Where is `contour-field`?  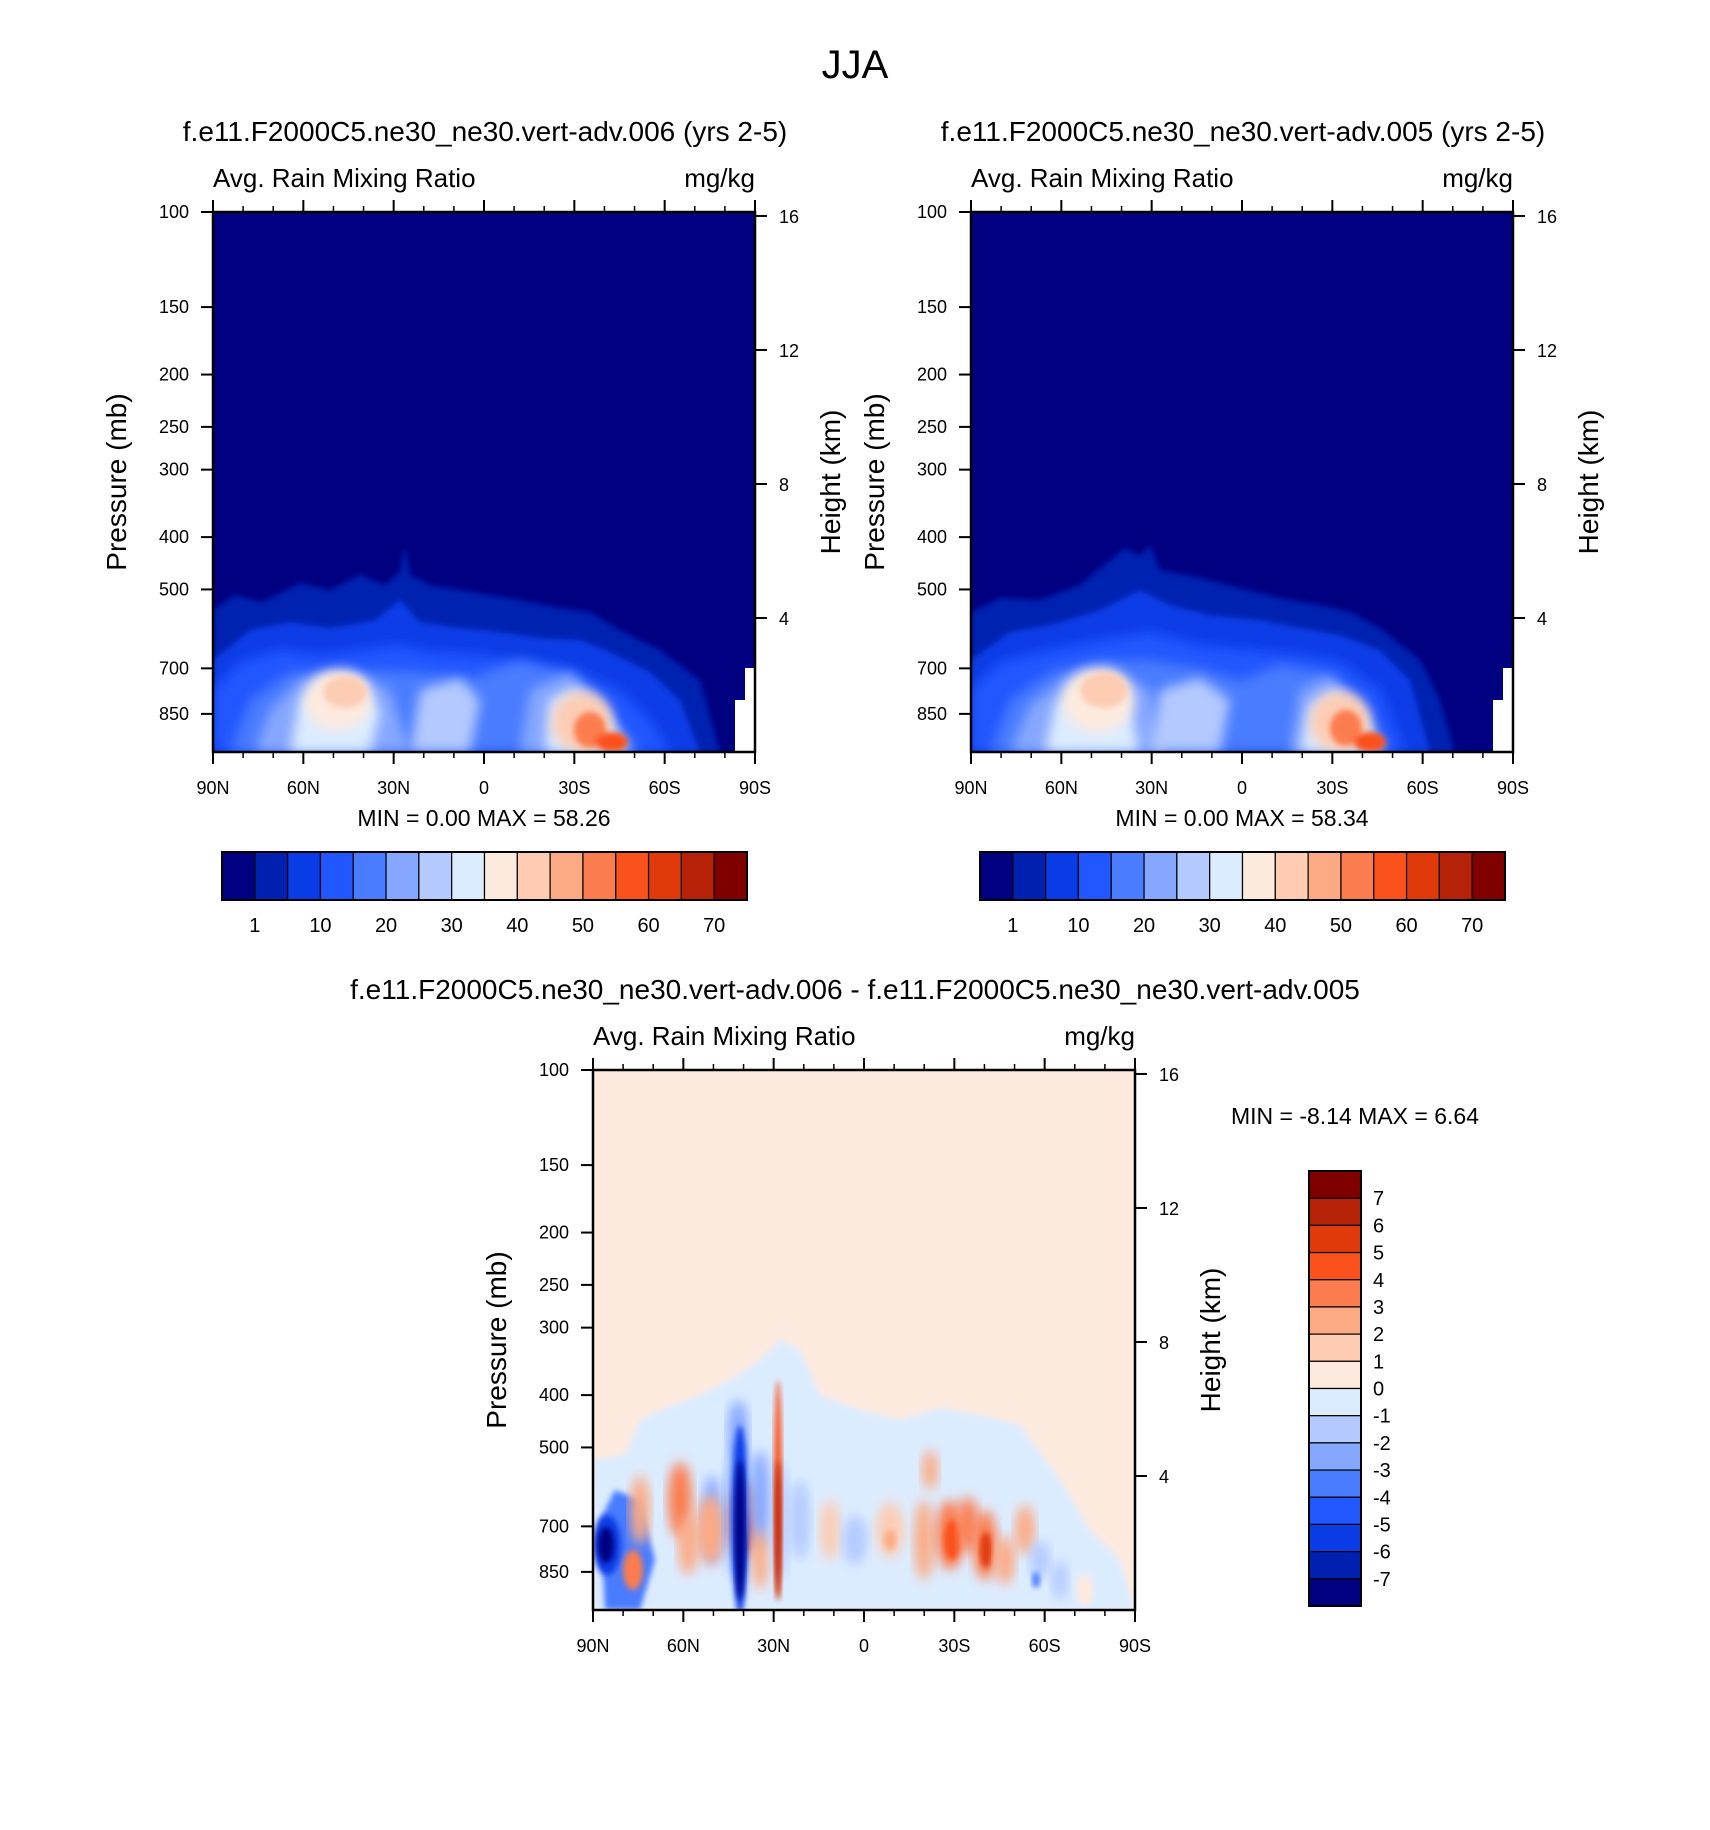 contour-field is located at coordinates (484, 482).